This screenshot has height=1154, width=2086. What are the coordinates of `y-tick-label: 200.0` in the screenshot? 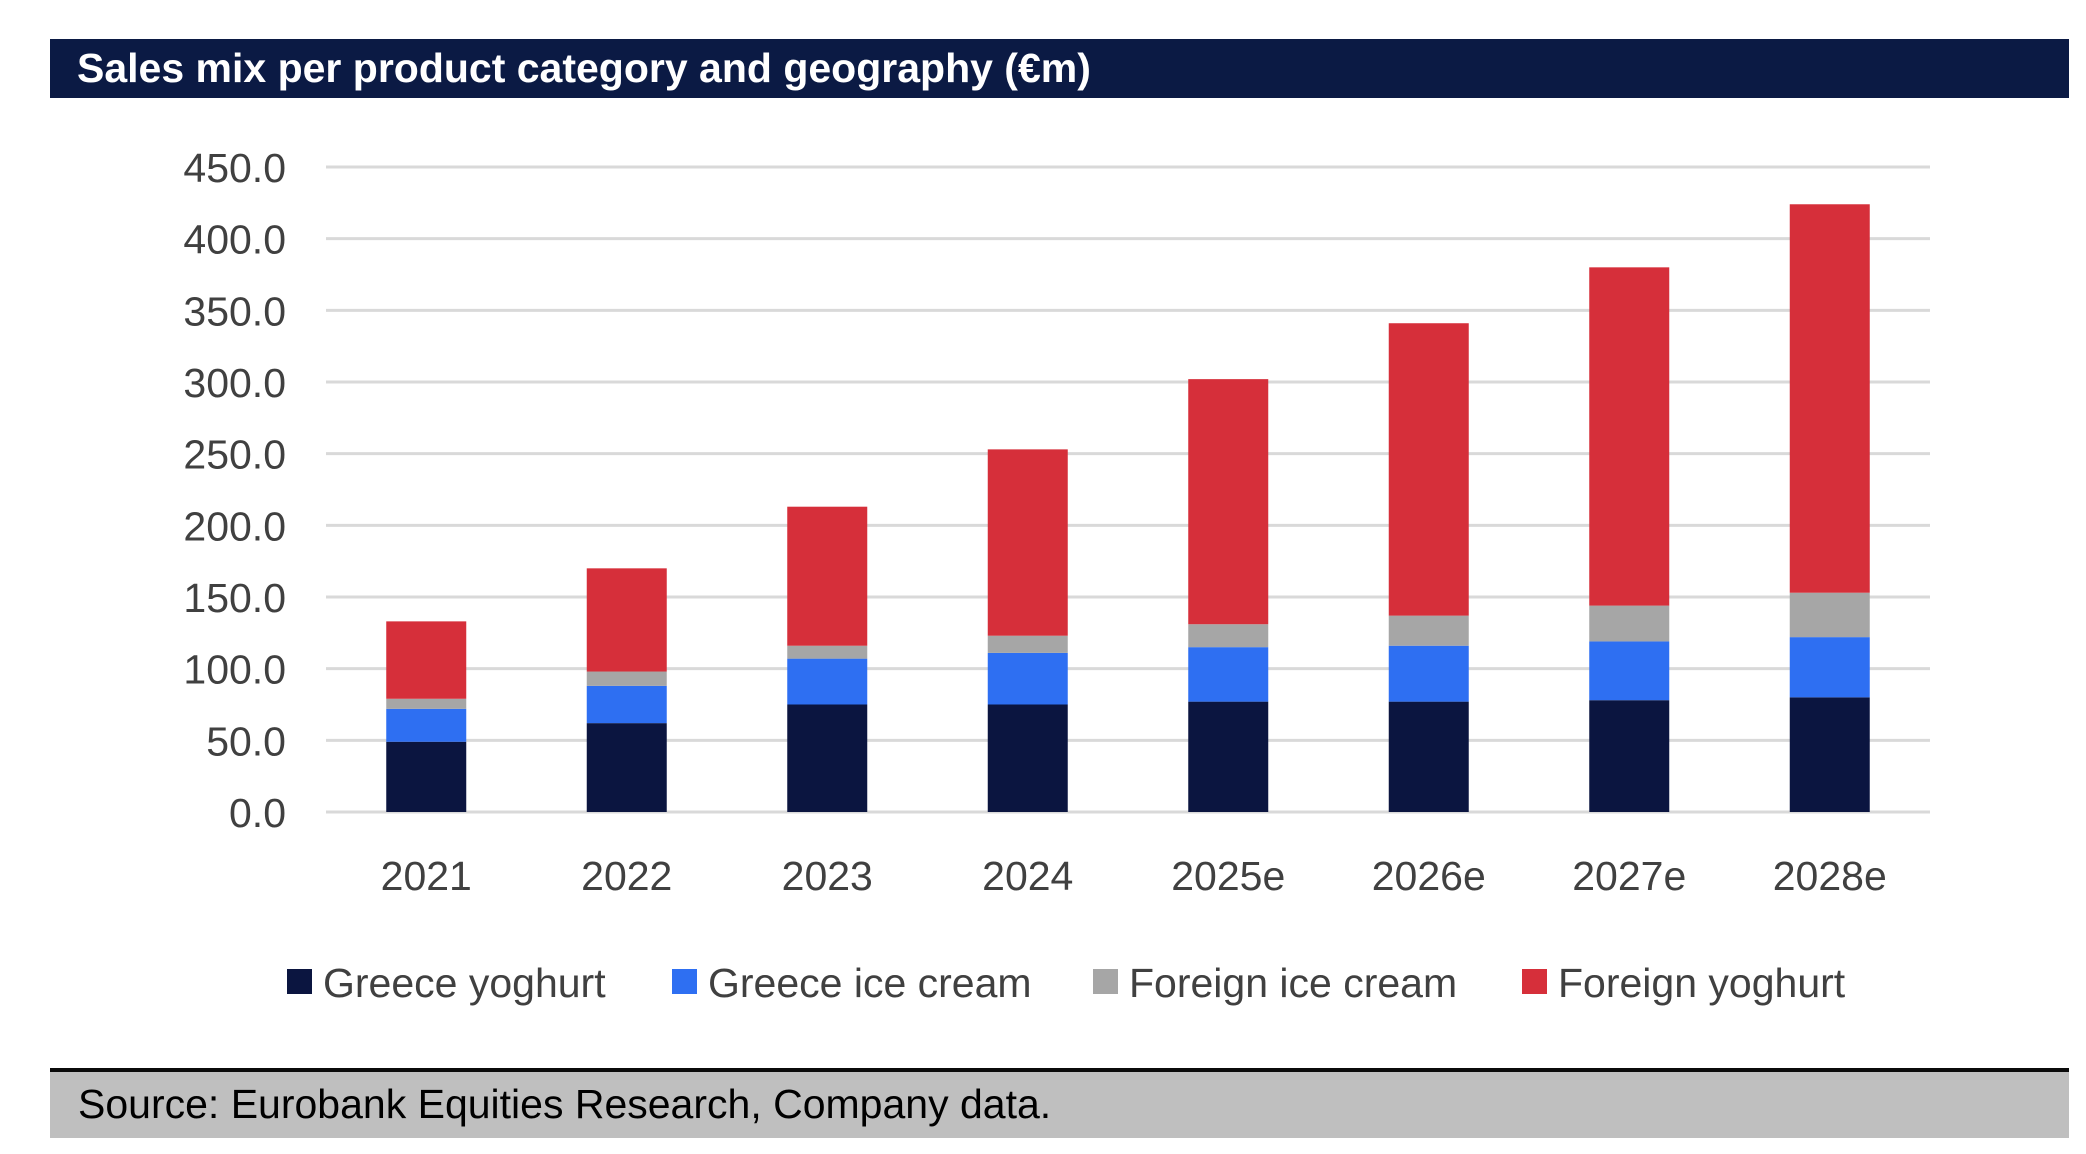 It's located at (234, 526).